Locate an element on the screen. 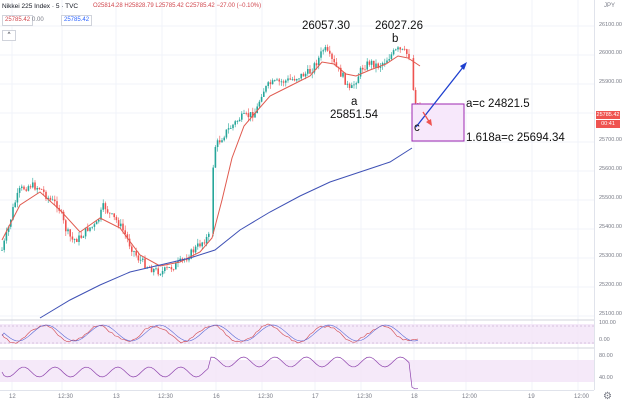  buy-price-box: 25785.42 is located at coordinates (77, 20).